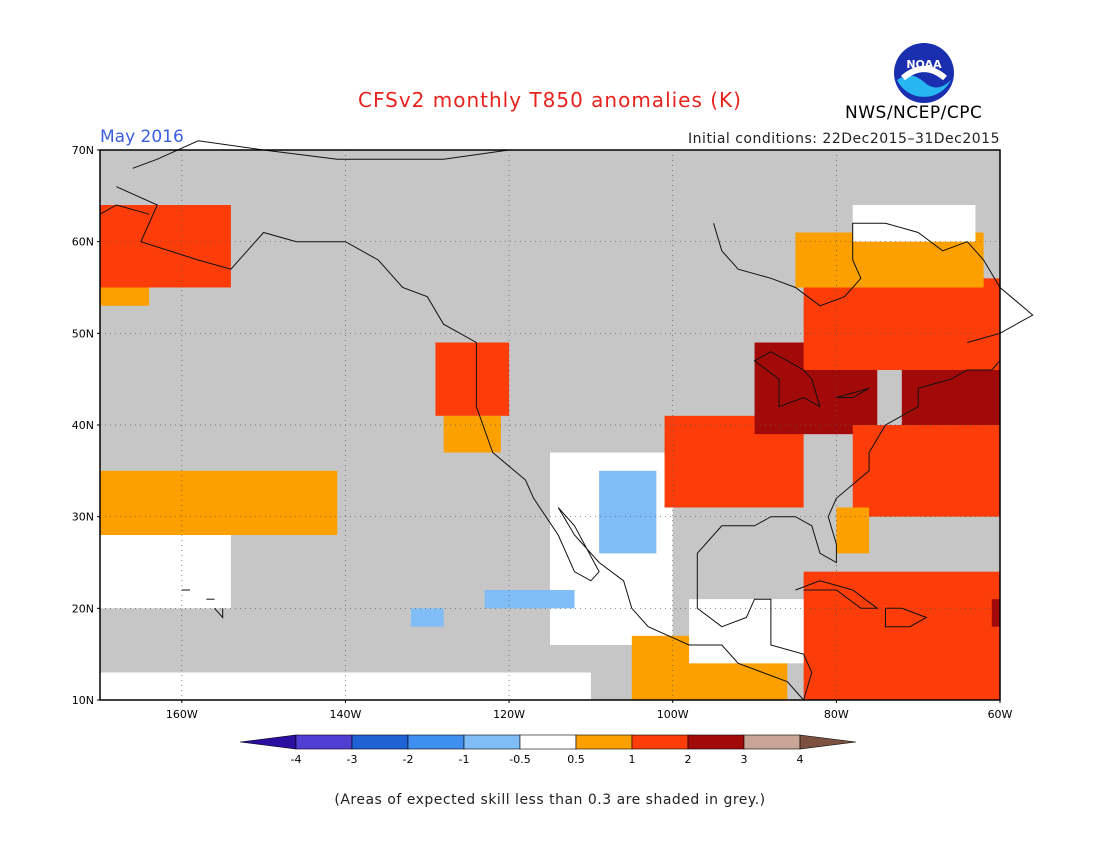 Image resolution: width=1100 pixels, height=850 pixels. I want to click on lon-tick-label: 100W, so click(673, 714).